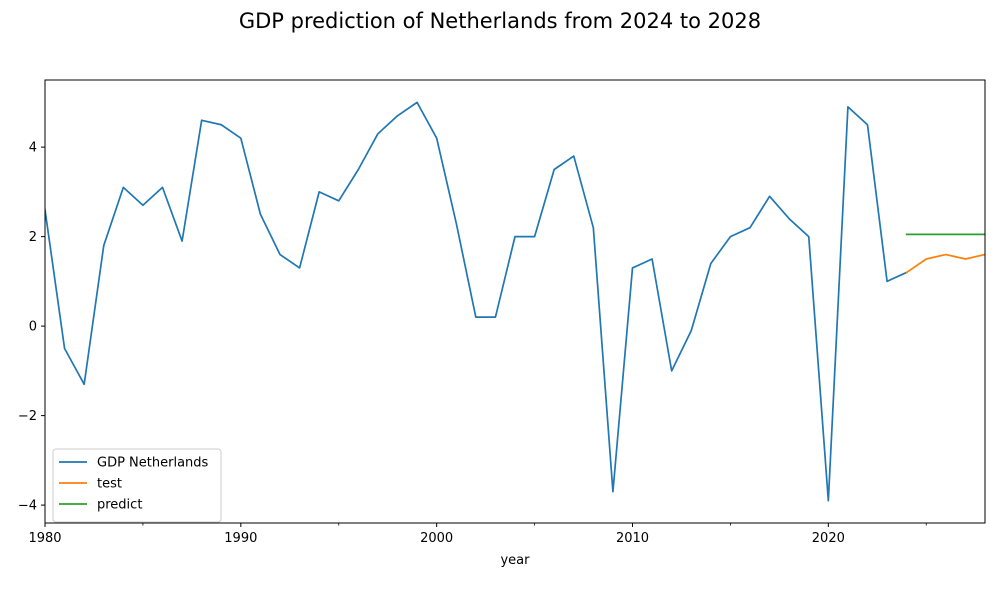 The image size is (1000, 600). I want to click on legend-box, so click(137, 485).